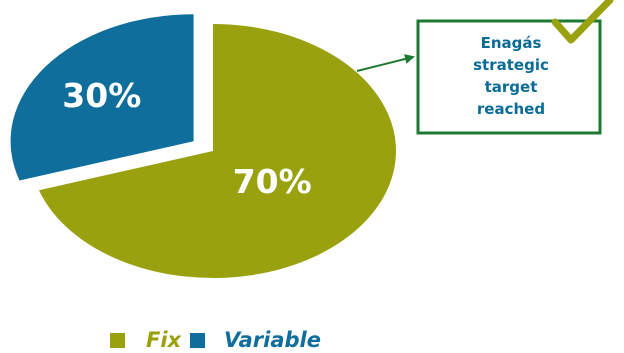  I want to click on legend: Fix Variable, so click(215, 340).